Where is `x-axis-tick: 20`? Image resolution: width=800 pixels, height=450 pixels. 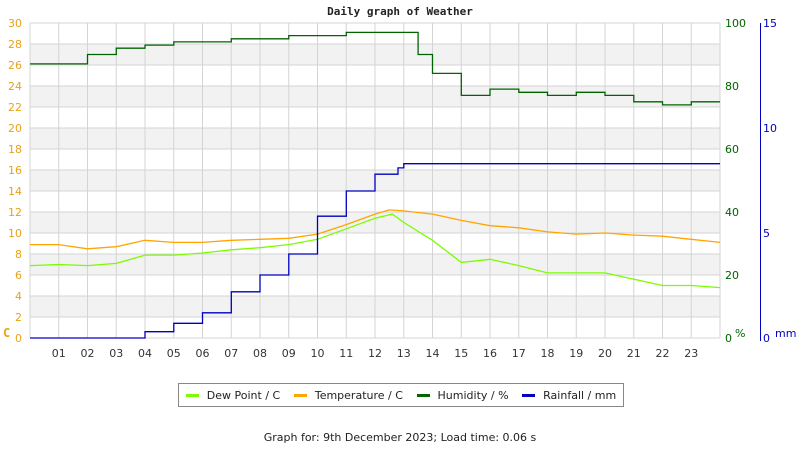 x-axis-tick: 20 is located at coordinates (605, 353).